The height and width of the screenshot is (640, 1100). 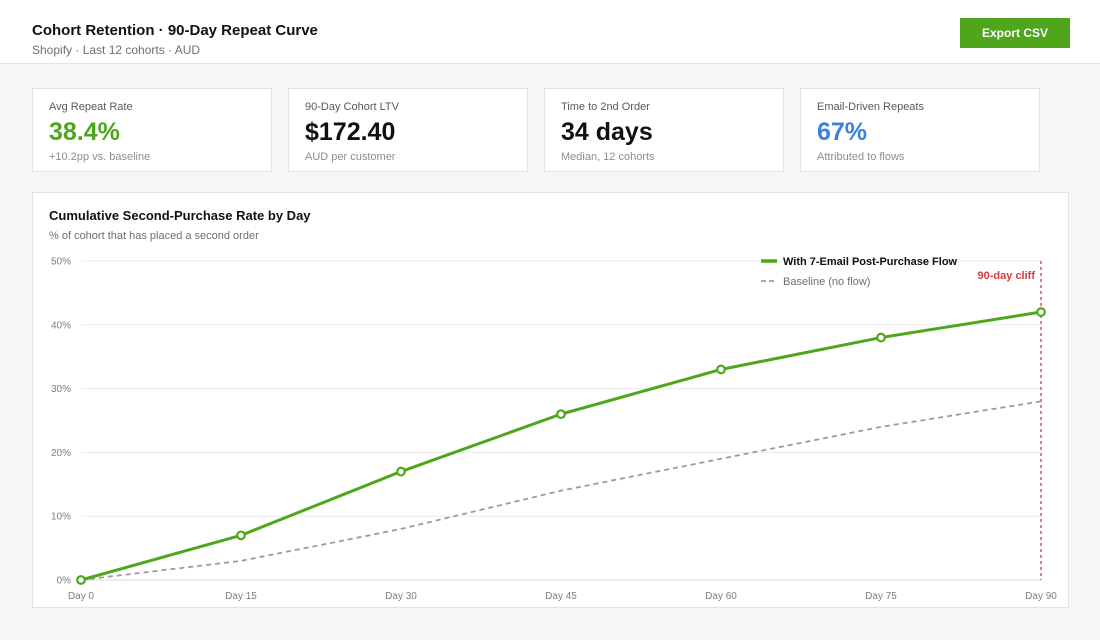 I want to click on chart-title: Cumulative Second-Purchase Rate by Day, so click(x=180, y=215).